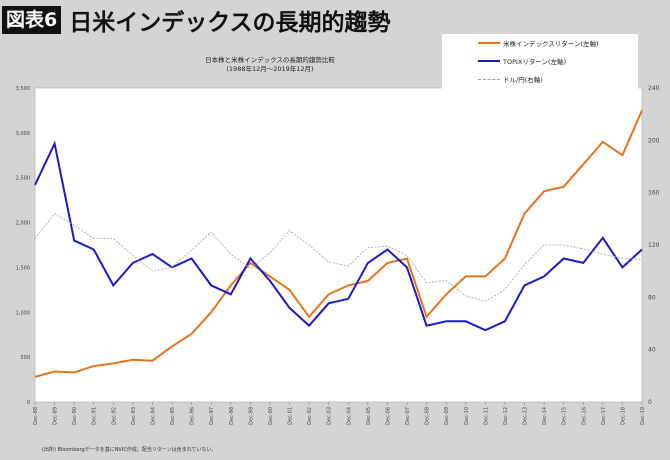 The width and height of the screenshot is (670, 460). What do you see at coordinates (95, 416) in the screenshot?
I see `x-tick-label: Dec-91` at bounding box center [95, 416].